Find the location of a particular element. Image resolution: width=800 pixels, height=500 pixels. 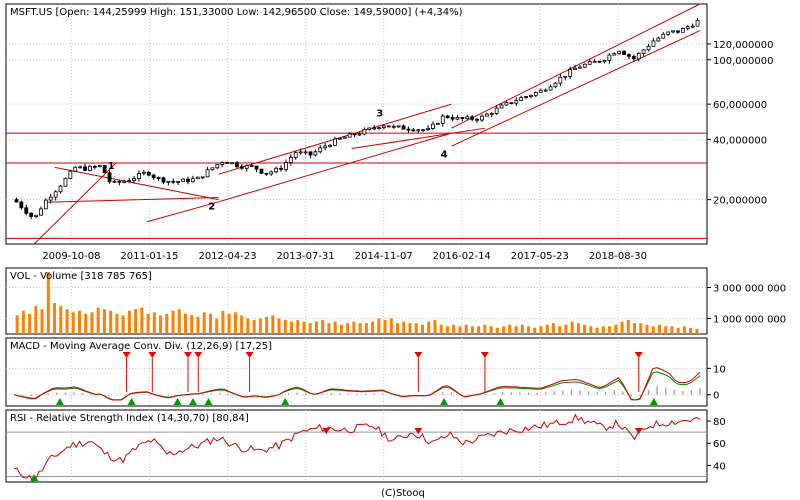

pattern-annotation: 2 is located at coordinates (211, 207).